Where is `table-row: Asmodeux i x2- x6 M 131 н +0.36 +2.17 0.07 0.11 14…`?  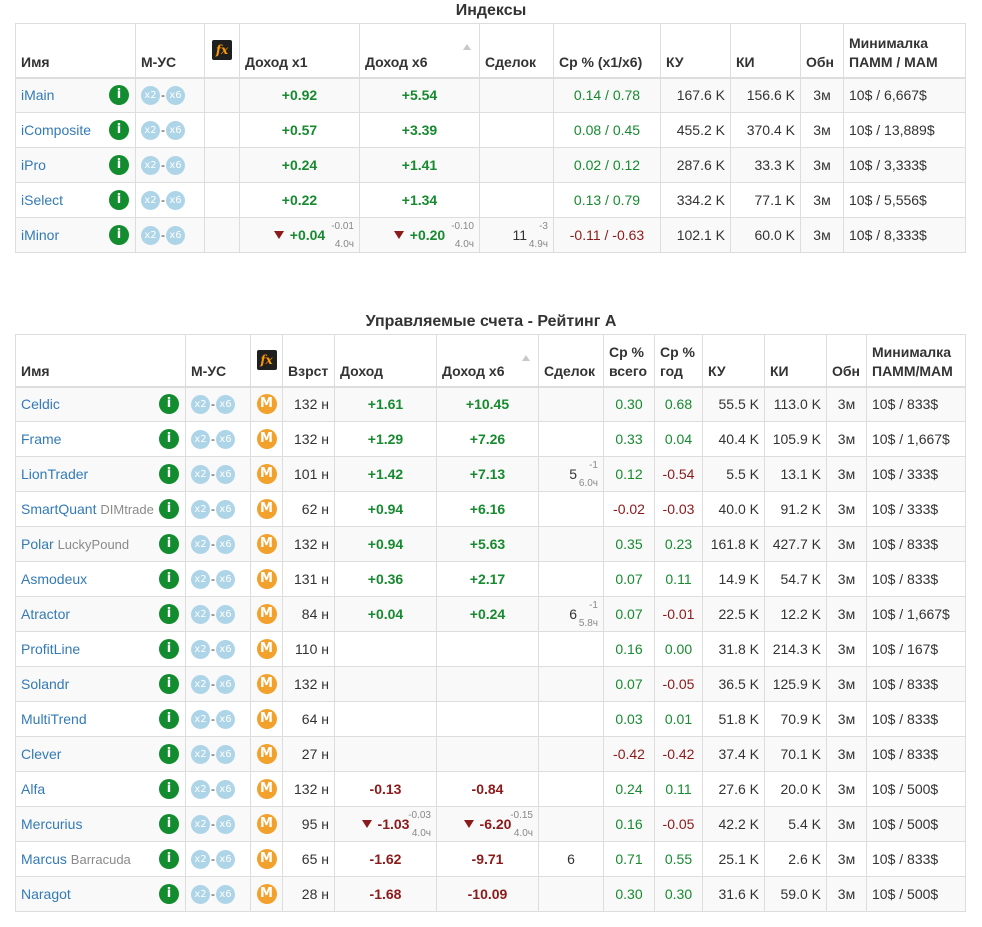 table-row: Asmodeux i x2- x6 M 131 н +0.36 +2.17 0.07 0.11 14… is located at coordinates (490, 579).